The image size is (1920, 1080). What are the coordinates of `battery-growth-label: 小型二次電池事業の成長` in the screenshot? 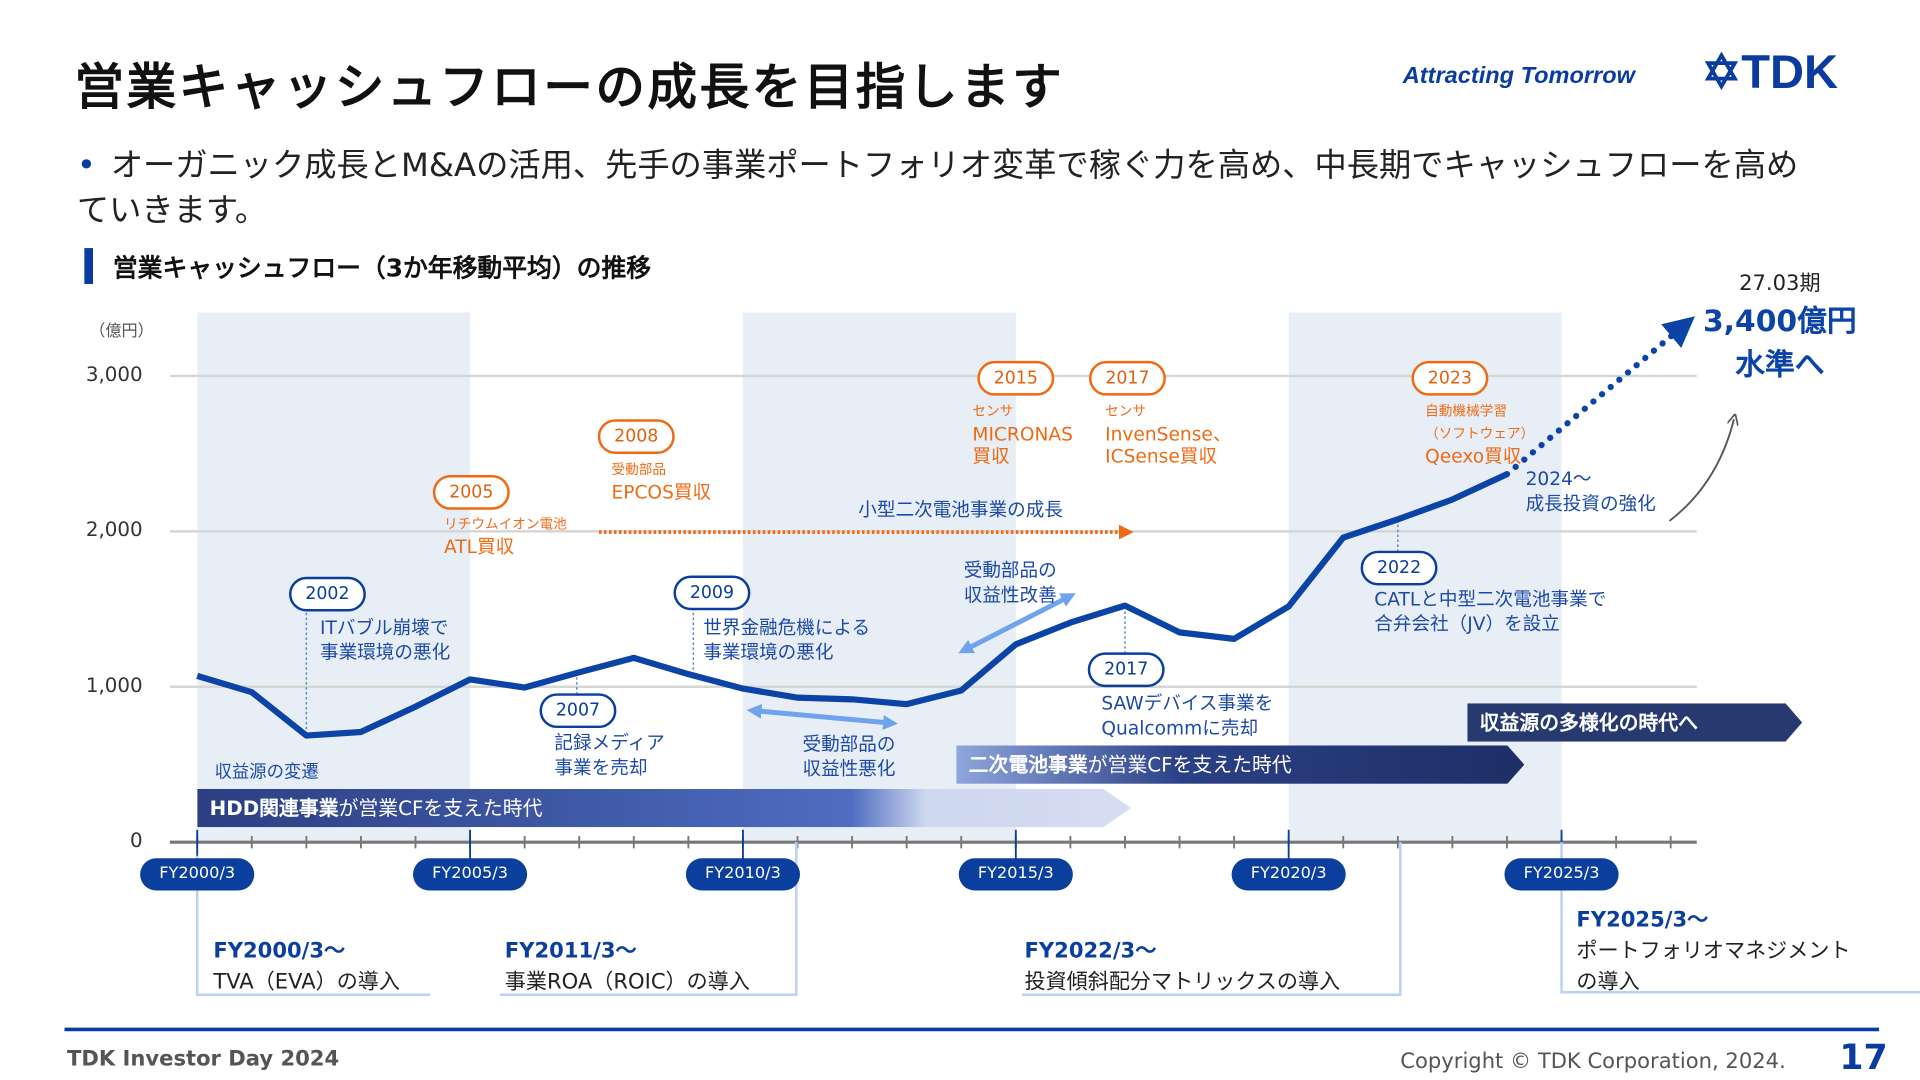 It's located at (960, 509).